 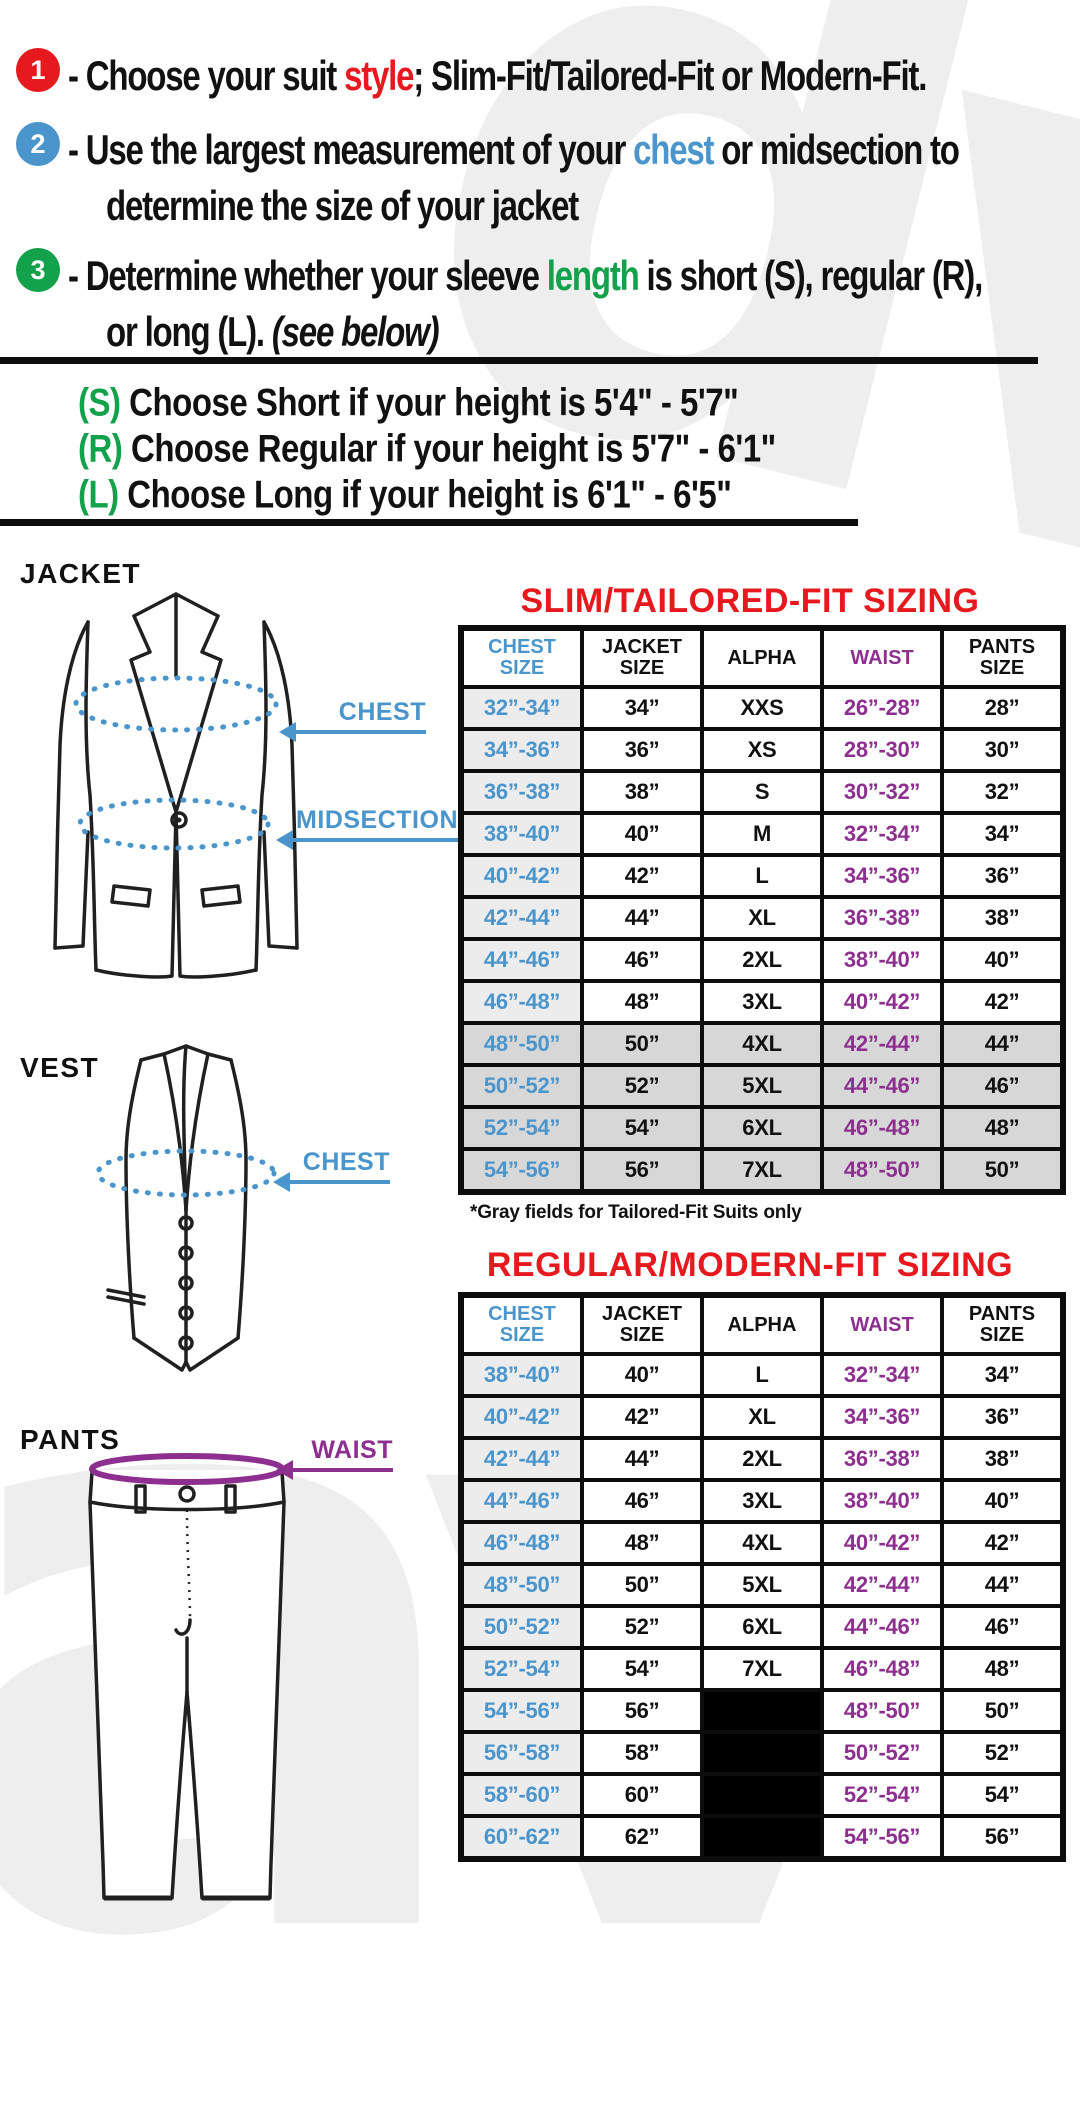 I want to click on table-row: 44”-46” 46” 2XL 38”-40” 40”, so click(x=762, y=960).